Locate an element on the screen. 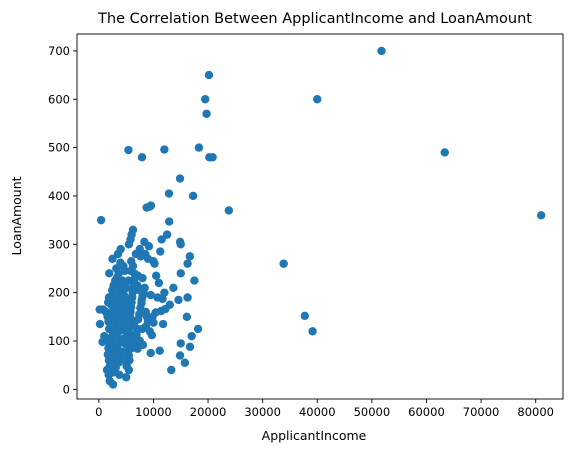 The height and width of the screenshot is (453, 573). x-axis-label: ApplicantIncome is located at coordinates (314, 435).